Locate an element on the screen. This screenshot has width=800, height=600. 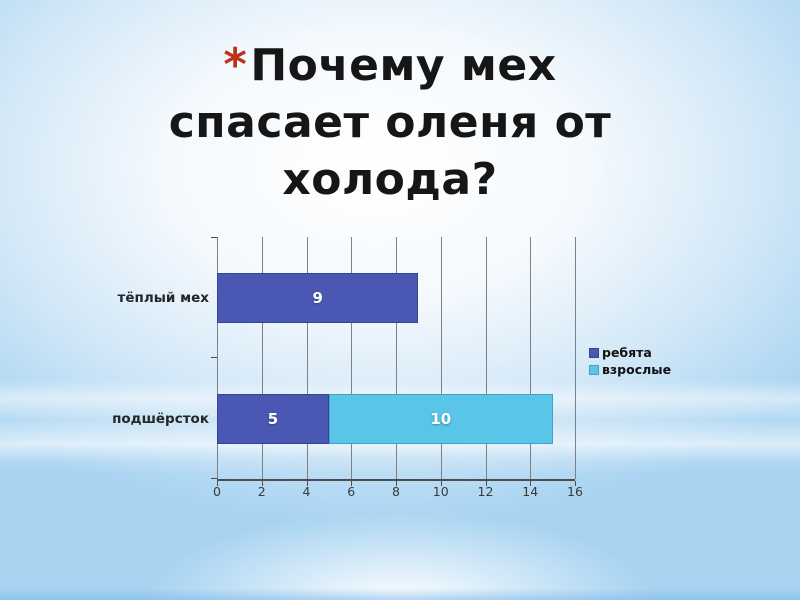
chart-legend: ребята взрослые is located at coordinates (630, 361).